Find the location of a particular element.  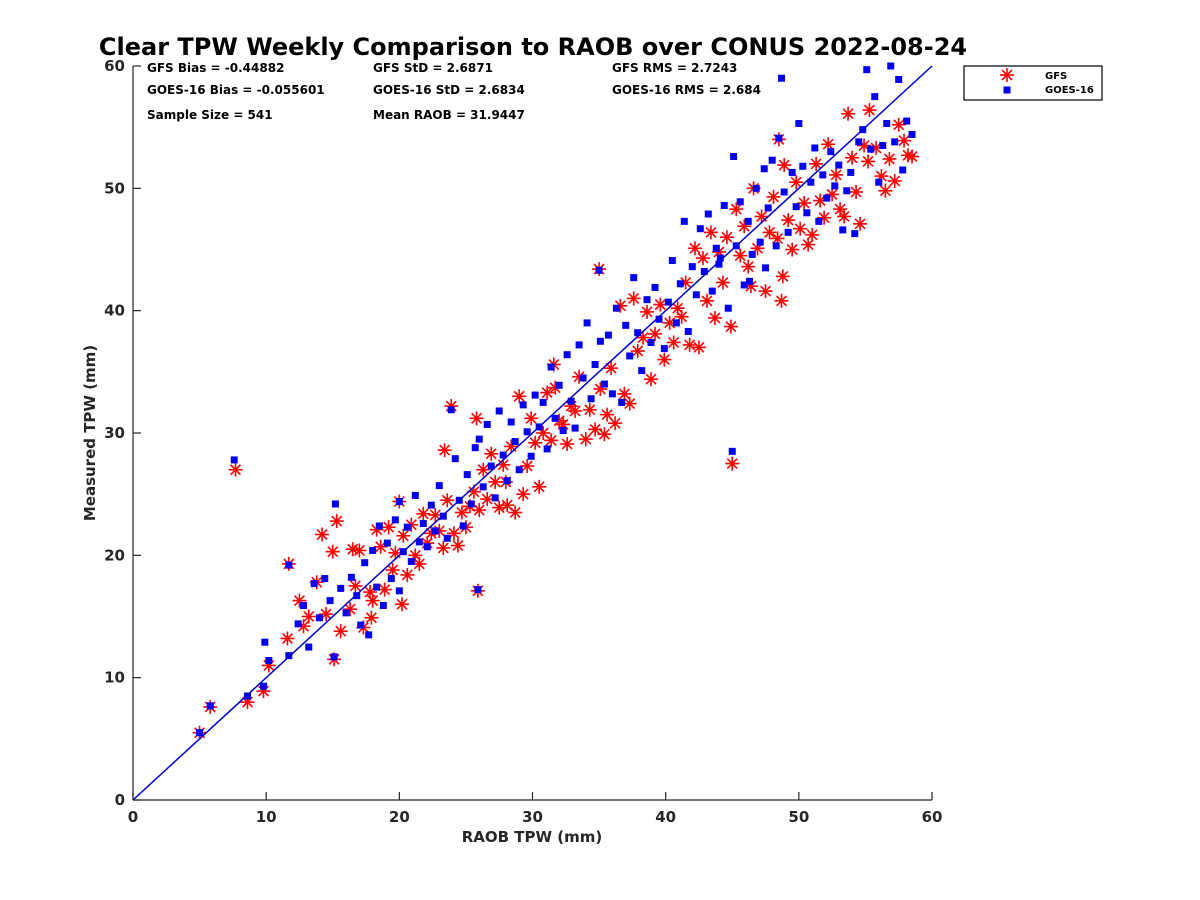

stat-gfs-bias: GFS Bias = -0.44882 is located at coordinates (215, 68).